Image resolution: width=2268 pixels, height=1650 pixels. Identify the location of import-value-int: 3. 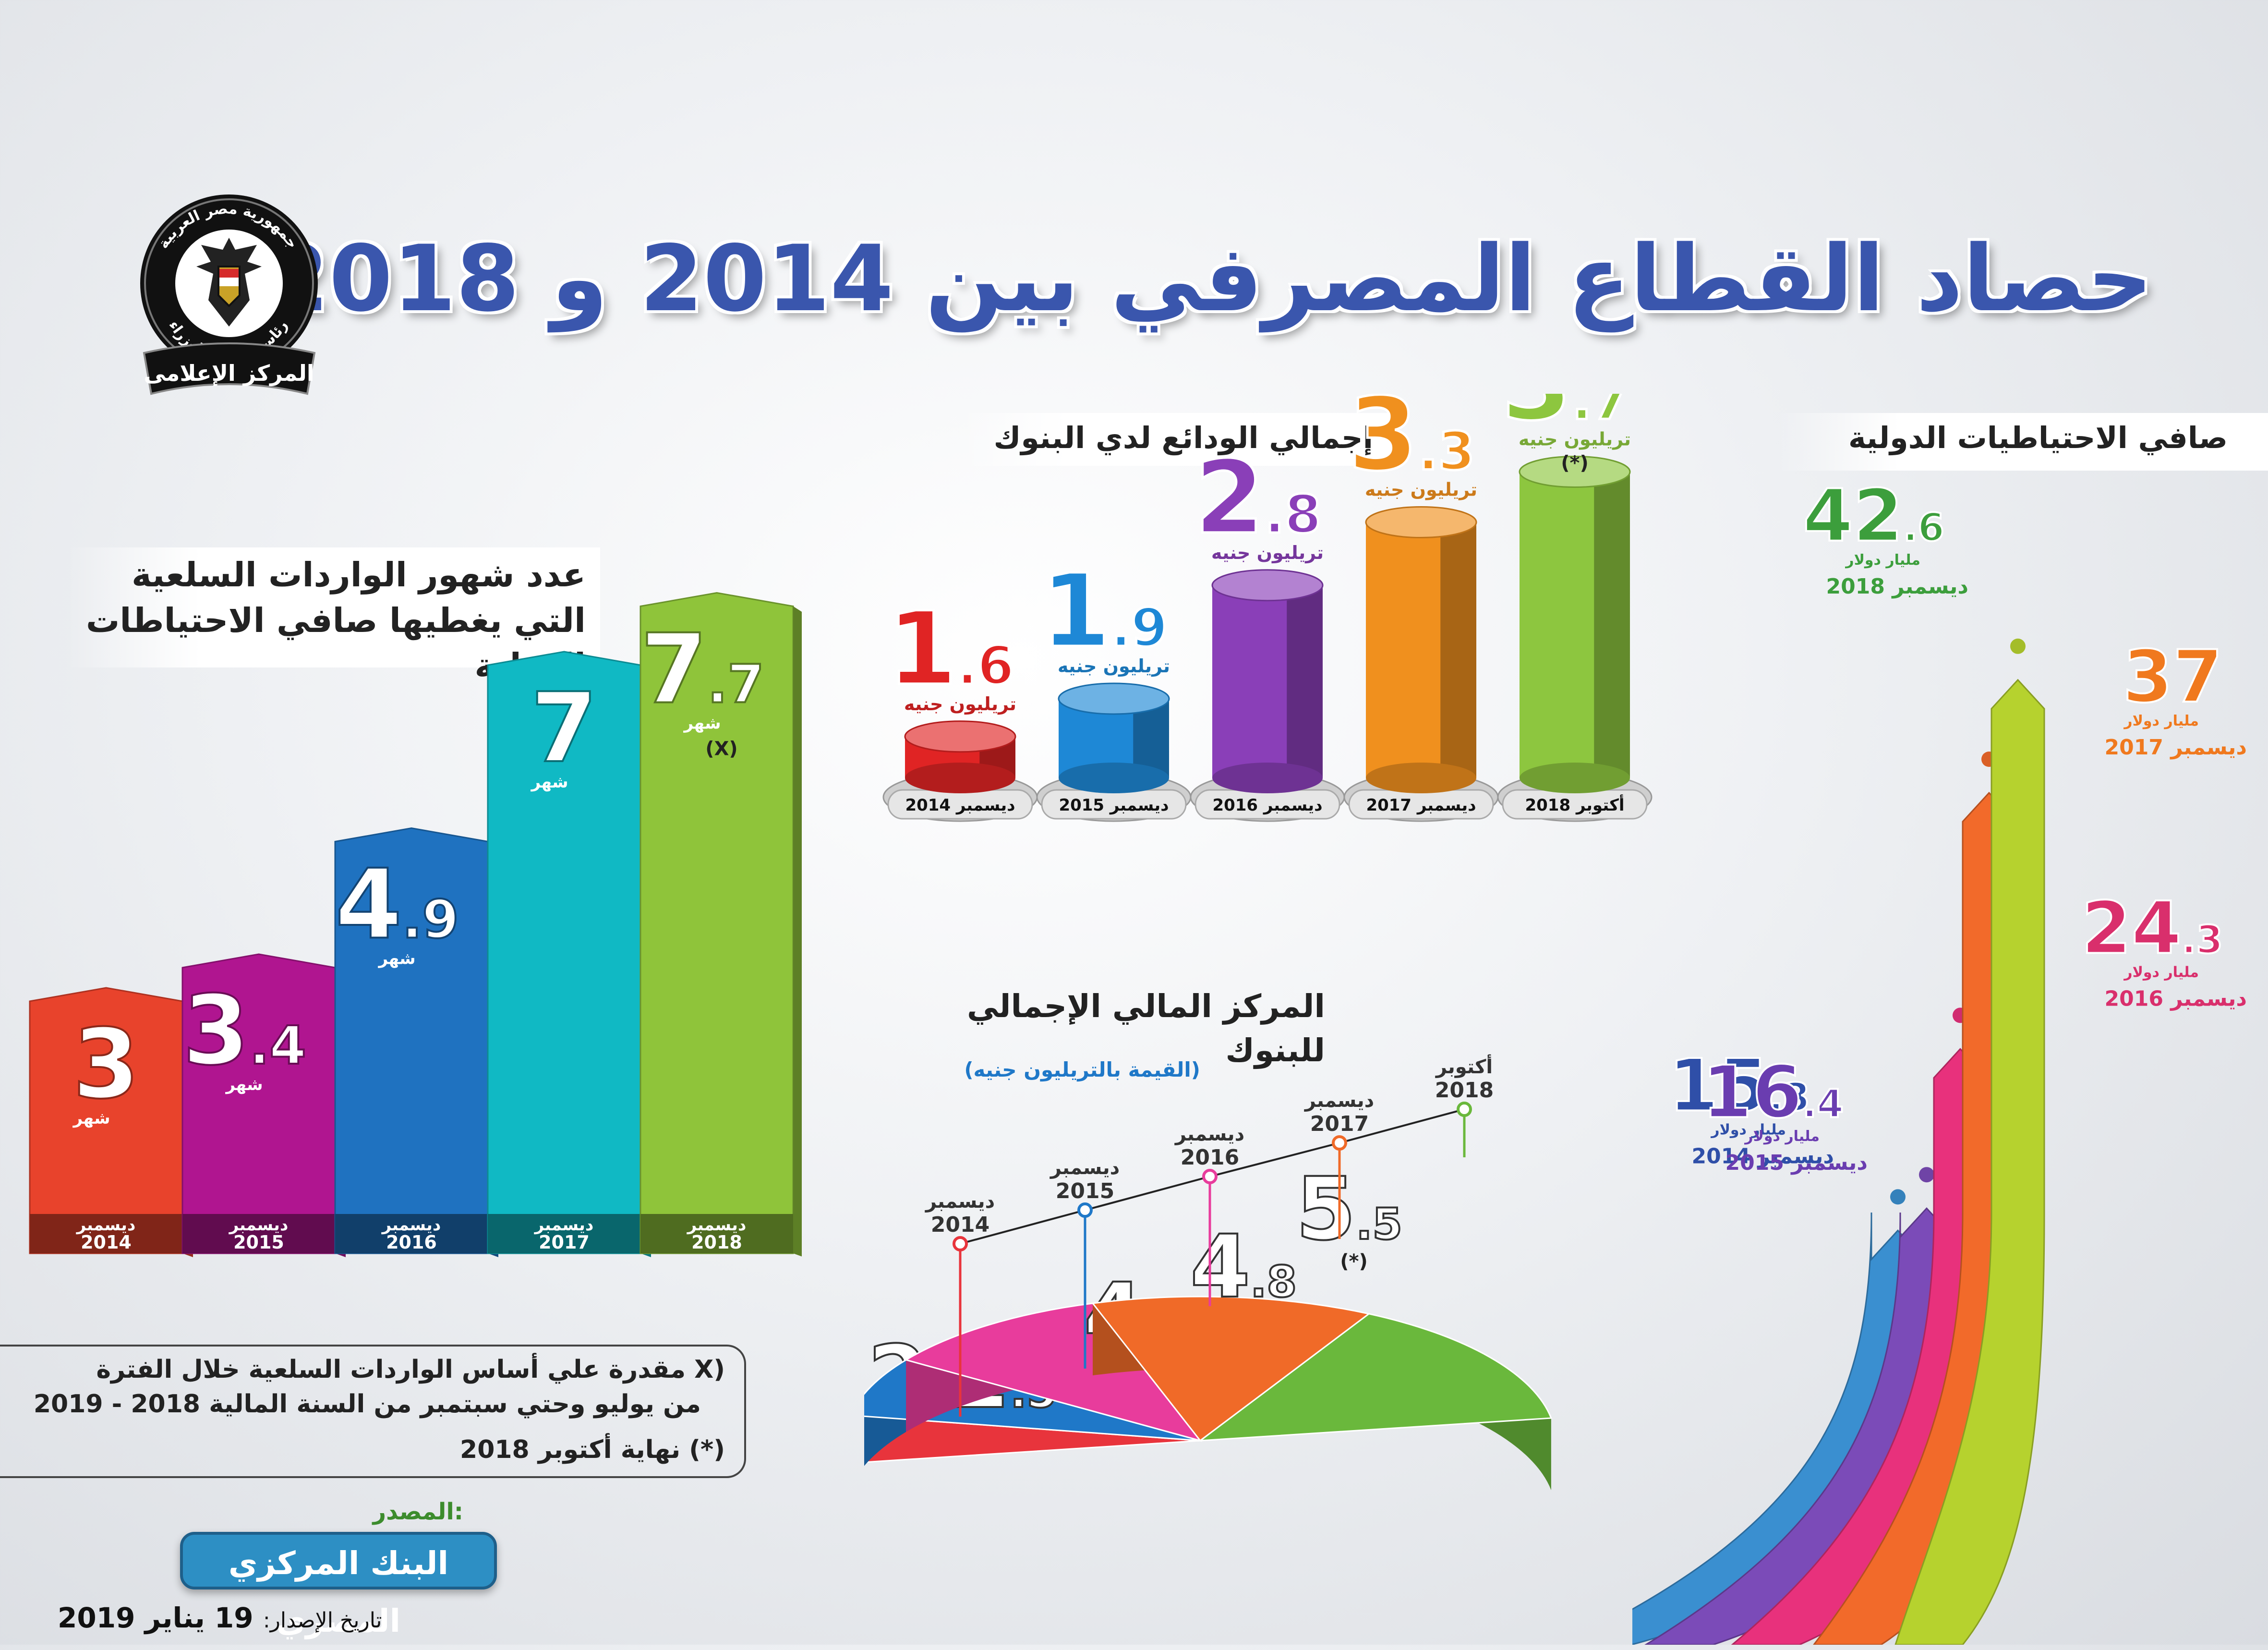
(105, 1064).